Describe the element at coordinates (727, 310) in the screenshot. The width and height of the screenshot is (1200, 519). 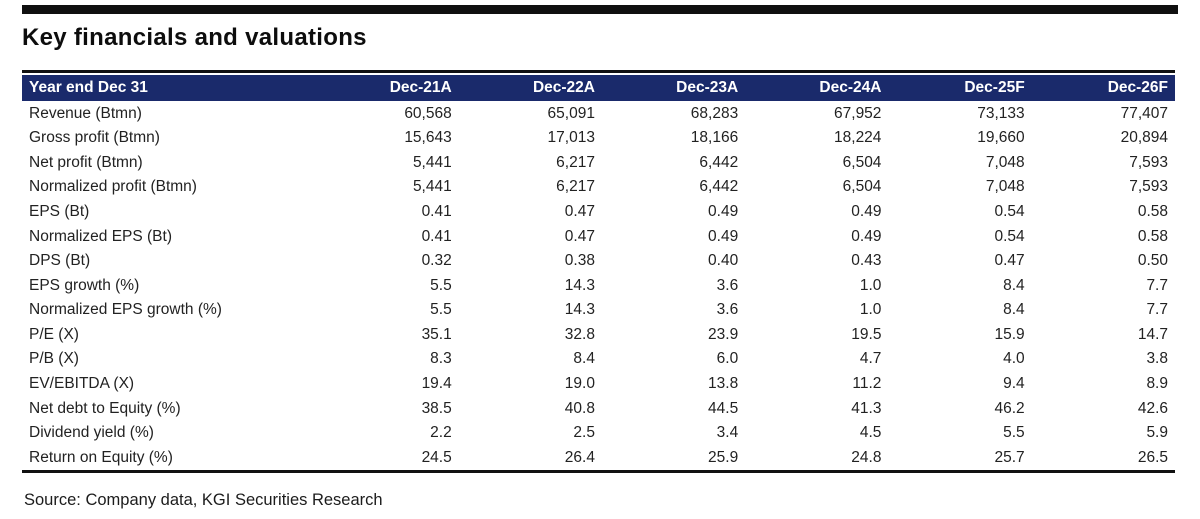
I see `cell: 3.6` at that location.